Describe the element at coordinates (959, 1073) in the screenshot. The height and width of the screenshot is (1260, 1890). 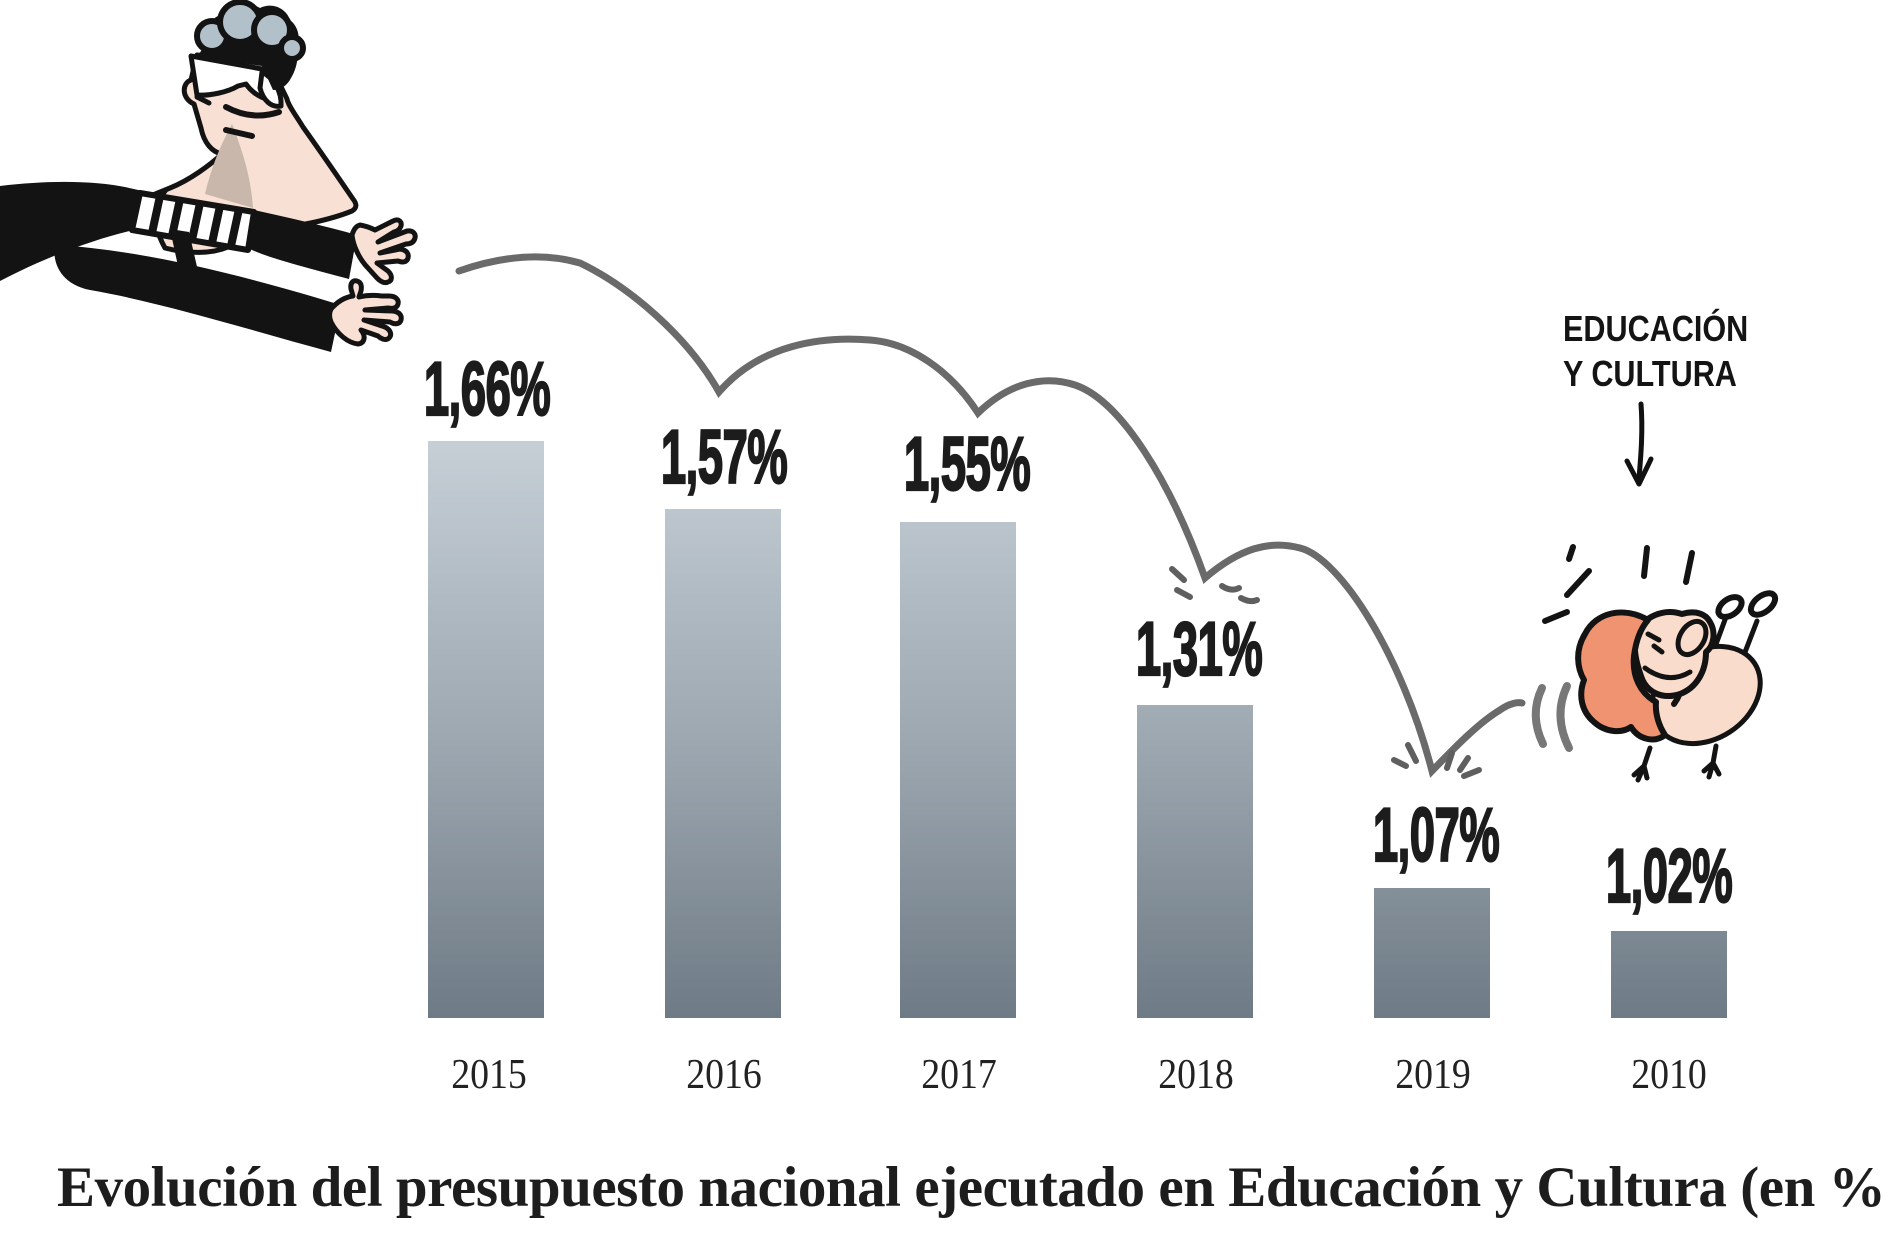
I see `svg-text: 2017` at that location.